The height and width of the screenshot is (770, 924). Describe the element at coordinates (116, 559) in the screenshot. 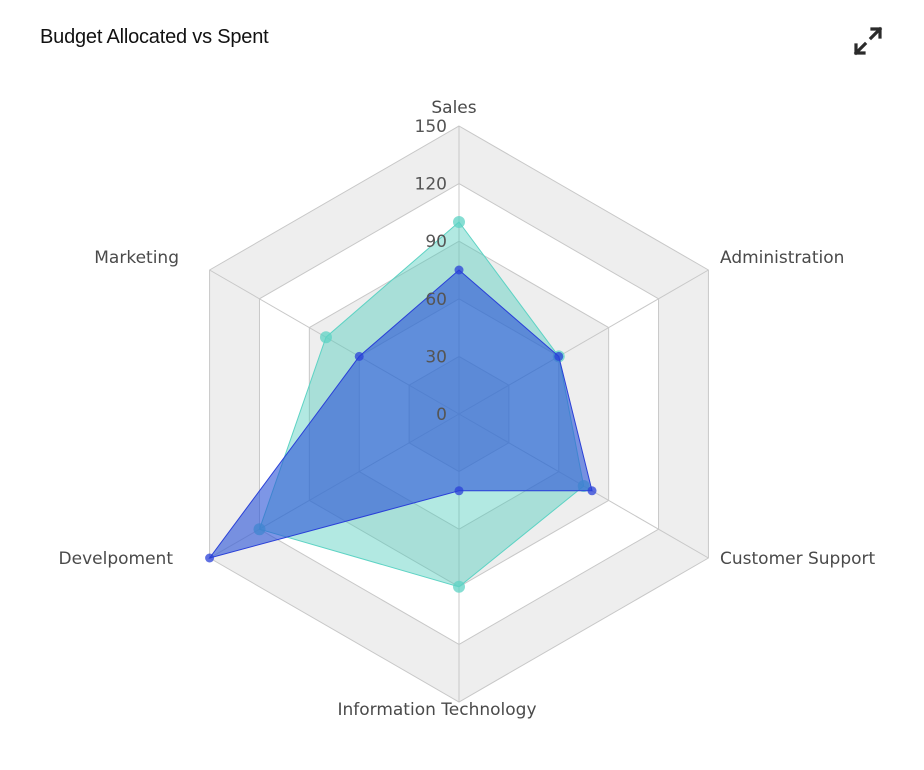

I see `axis-label: Develpoment` at that location.